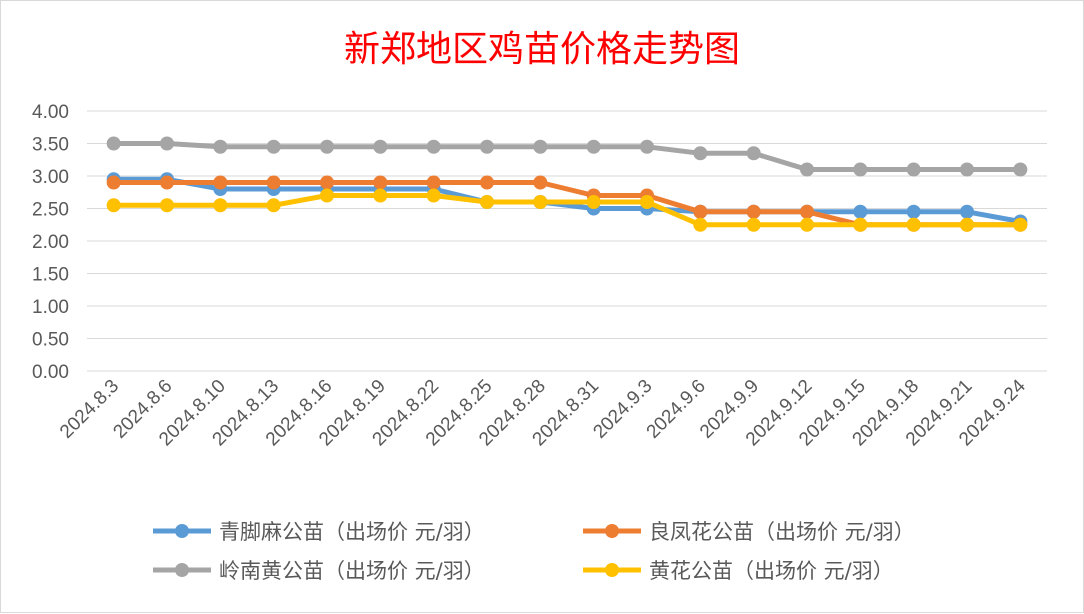 This screenshot has width=1084, height=614. What do you see at coordinates (782, 532) in the screenshot?
I see `legend-label: 良凤花公苗（出场价 元/羽）` at bounding box center [782, 532].